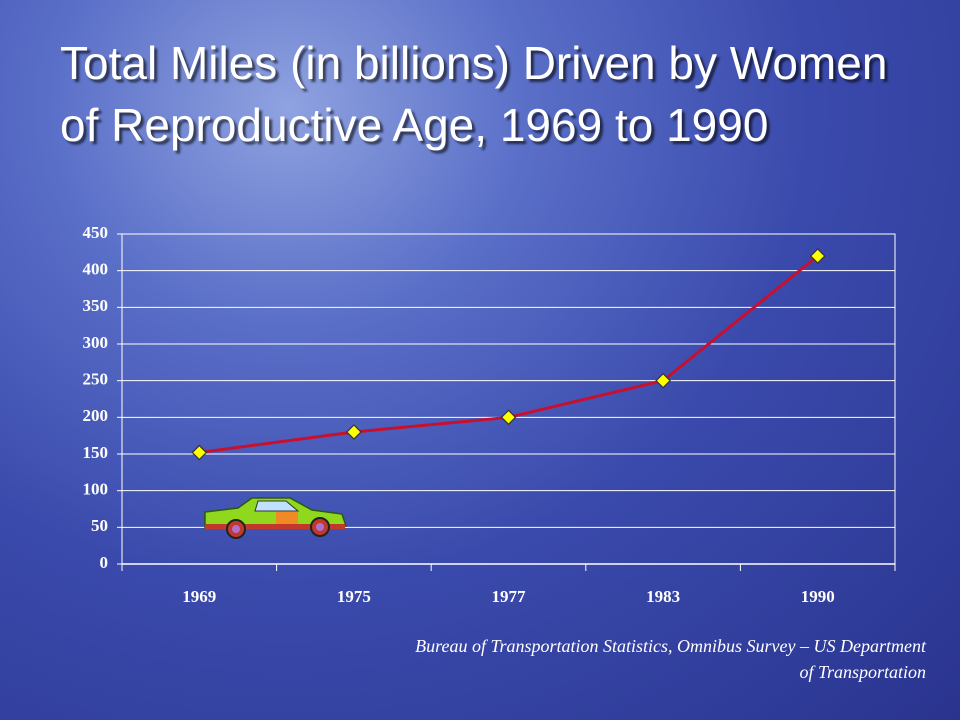 Image resolution: width=960 pixels, height=720 pixels. What do you see at coordinates (96, 415) in the screenshot?
I see `y-tick-label: 200` at bounding box center [96, 415].